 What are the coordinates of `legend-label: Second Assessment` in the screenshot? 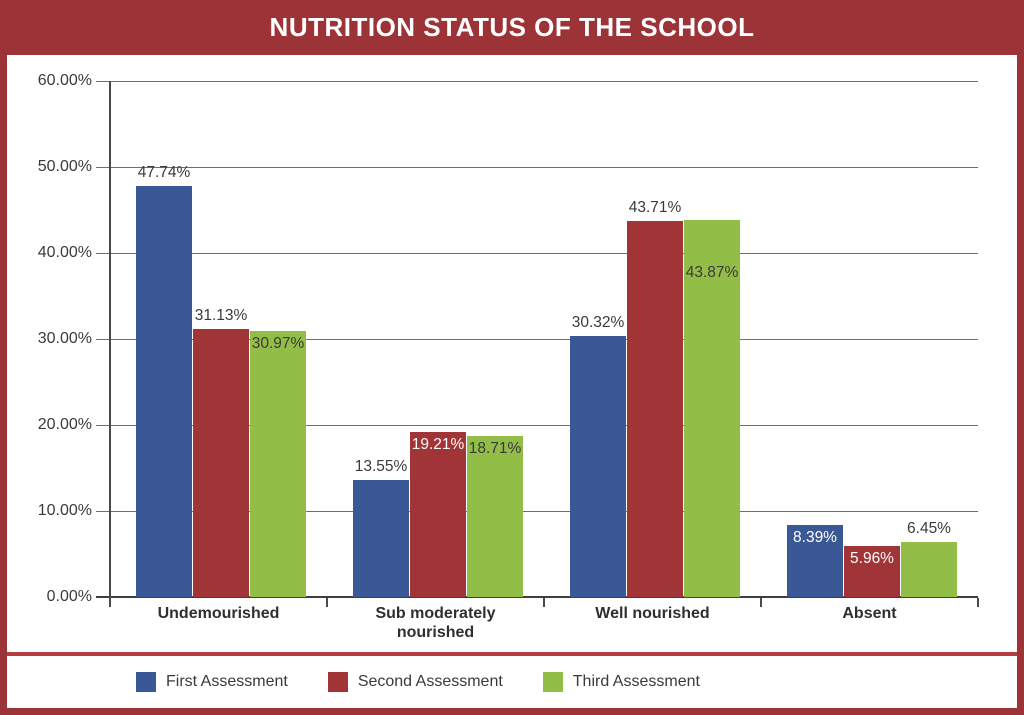 It's located at (430, 681).